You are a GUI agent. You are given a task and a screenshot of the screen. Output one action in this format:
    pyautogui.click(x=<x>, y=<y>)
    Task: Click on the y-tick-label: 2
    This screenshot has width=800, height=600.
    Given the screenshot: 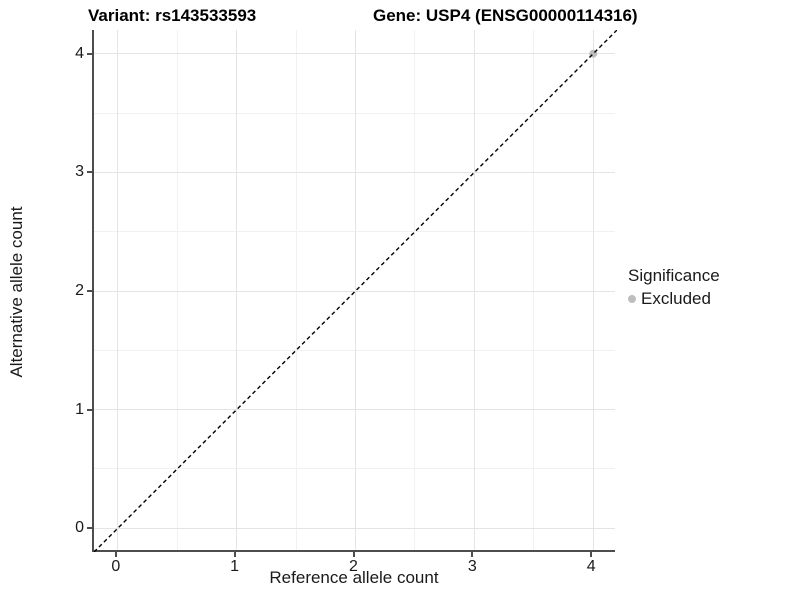 What is the action you would take?
    pyautogui.click(x=79, y=290)
    